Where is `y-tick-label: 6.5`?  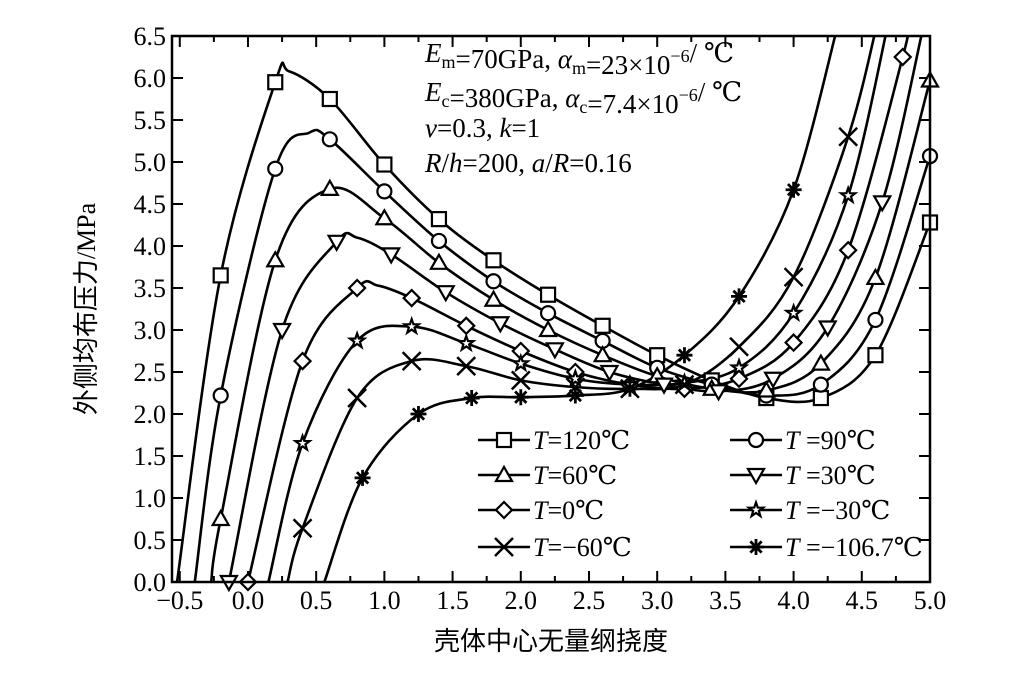 y-tick-label: 6.5 is located at coordinates (150, 36).